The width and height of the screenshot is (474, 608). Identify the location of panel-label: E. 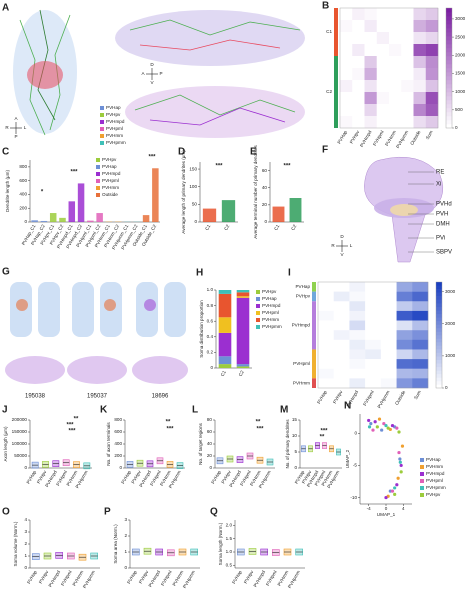
(253, 152).